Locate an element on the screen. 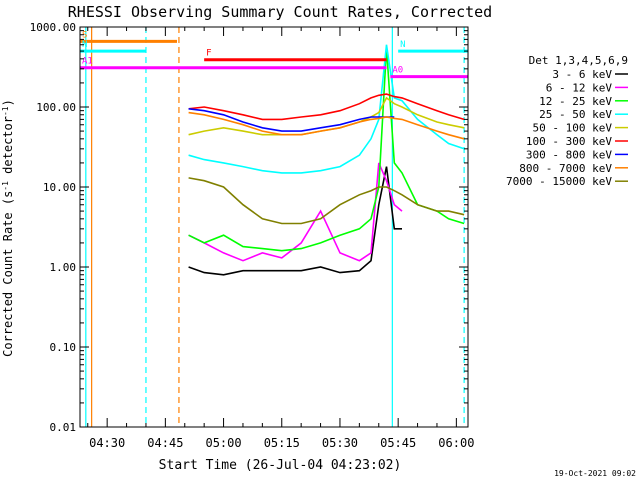  y-axis-label-mid: detector is located at coordinates (8, 148).